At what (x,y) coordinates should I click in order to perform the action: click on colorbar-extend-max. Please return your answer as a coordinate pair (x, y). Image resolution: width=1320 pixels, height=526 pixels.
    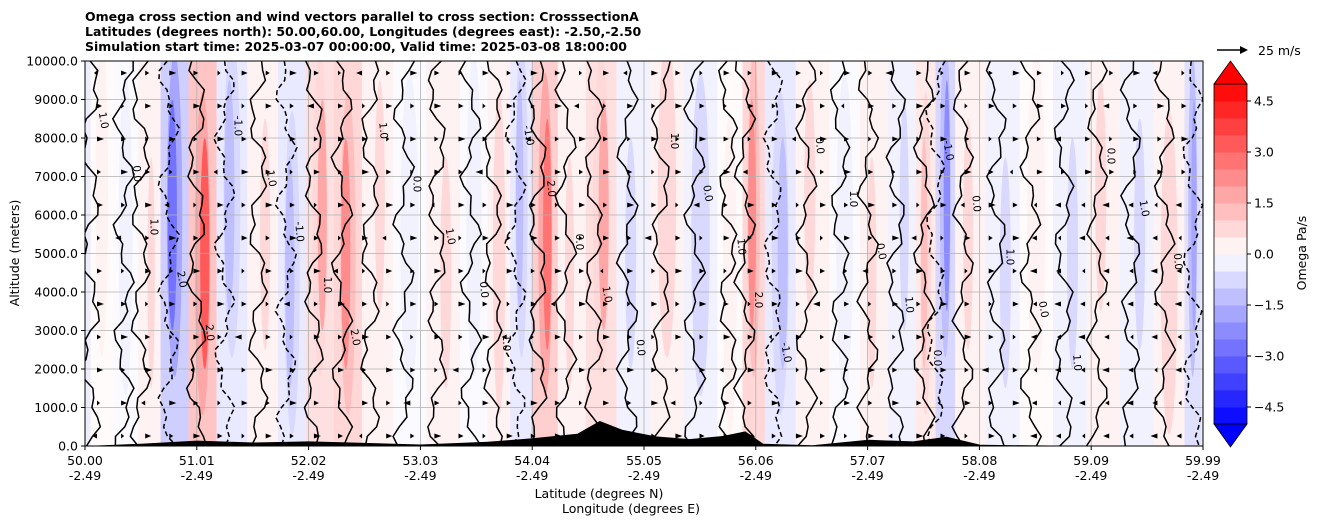
    Looking at the image, I should click on (1230, 72).